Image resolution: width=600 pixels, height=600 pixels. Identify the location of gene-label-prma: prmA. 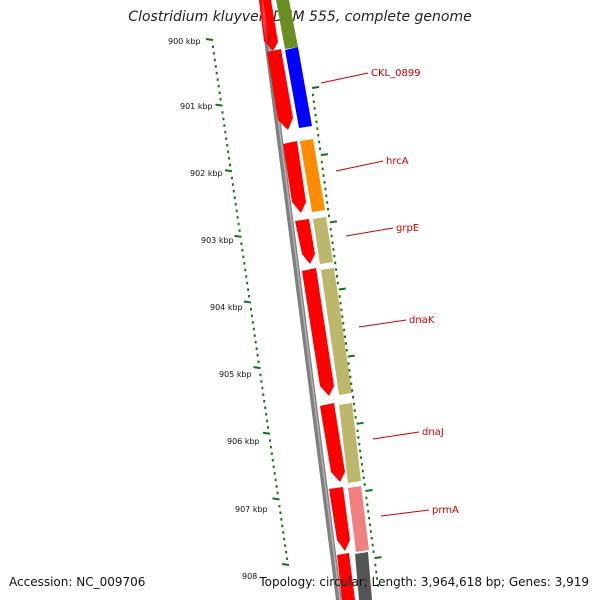
(445, 510).